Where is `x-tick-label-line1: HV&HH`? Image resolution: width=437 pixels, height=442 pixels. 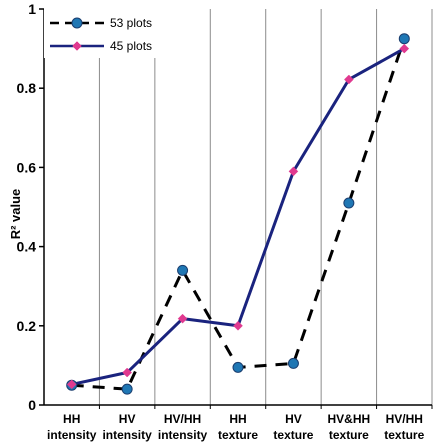 x-tick-label-line1: HV&HH is located at coordinates (349, 419).